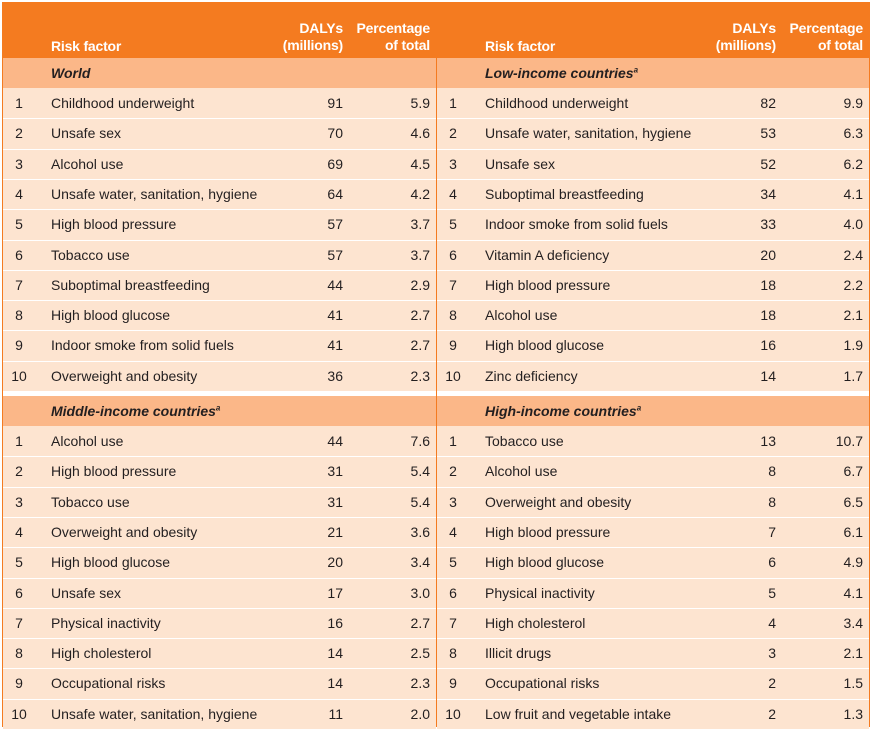 The width and height of the screenshot is (874, 729). What do you see at coordinates (542, 683) in the screenshot?
I see `risk-factor-cell: Occupational risks` at bounding box center [542, 683].